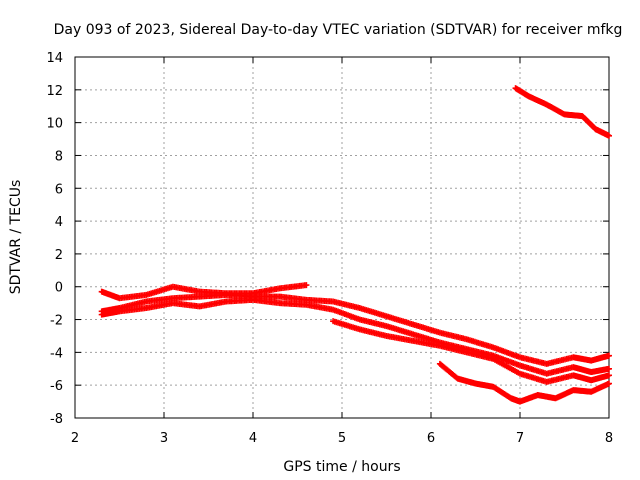 The width and height of the screenshot is (640, 480). What do you see at coordinates (471, 351) in the screenshot?
I see `series-track-d` at bounding box center [471, 351].